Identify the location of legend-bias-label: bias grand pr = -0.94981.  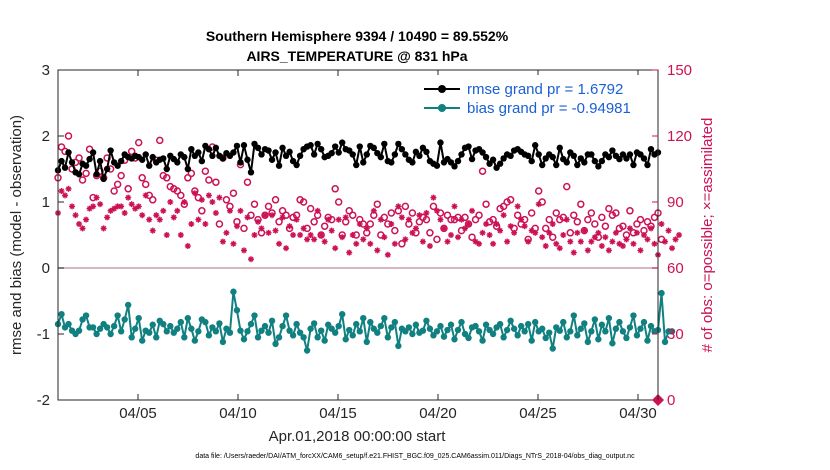
(549, 108).